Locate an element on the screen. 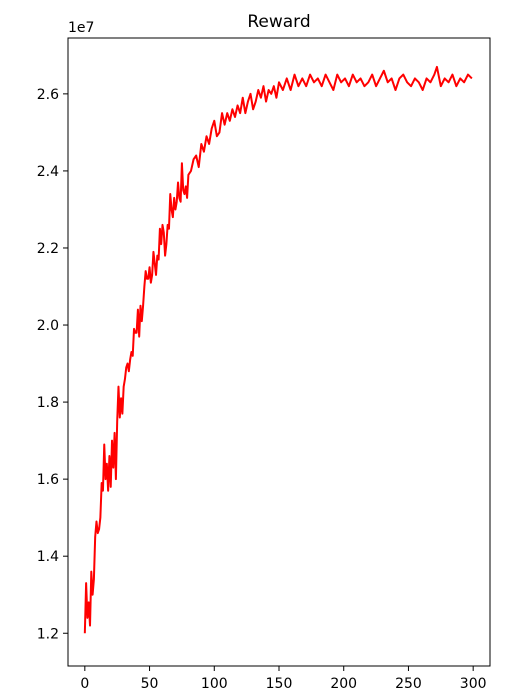 This screenshot has height=699, width=507. x-tick-label: 200 is located at coordinates (343, 684).